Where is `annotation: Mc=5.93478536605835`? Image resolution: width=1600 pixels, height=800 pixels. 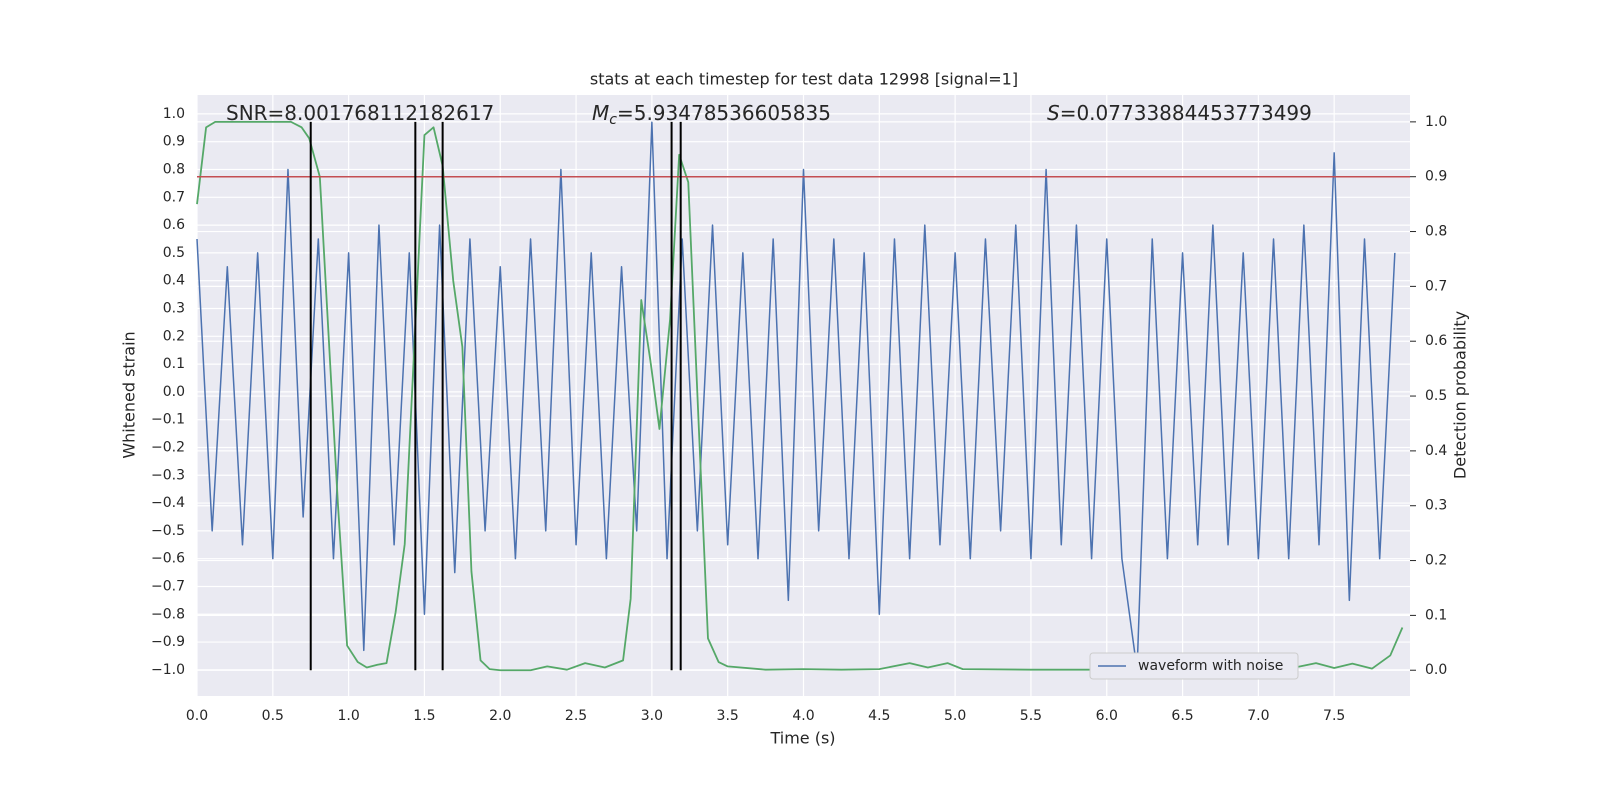 annotation: Mc=5.93478536605835 is located at coordinates (711, 115).